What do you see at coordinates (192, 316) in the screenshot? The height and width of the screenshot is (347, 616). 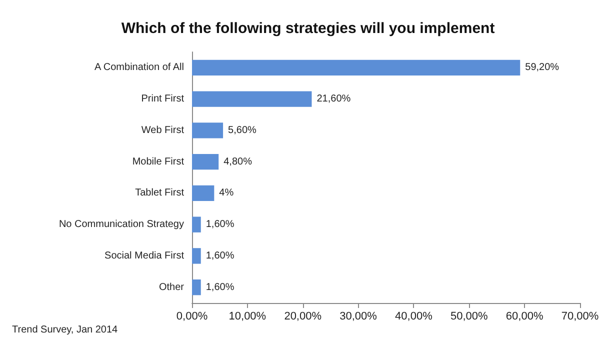 I see `x-tick-label: 0,00%` at bounding box center [192, 316].